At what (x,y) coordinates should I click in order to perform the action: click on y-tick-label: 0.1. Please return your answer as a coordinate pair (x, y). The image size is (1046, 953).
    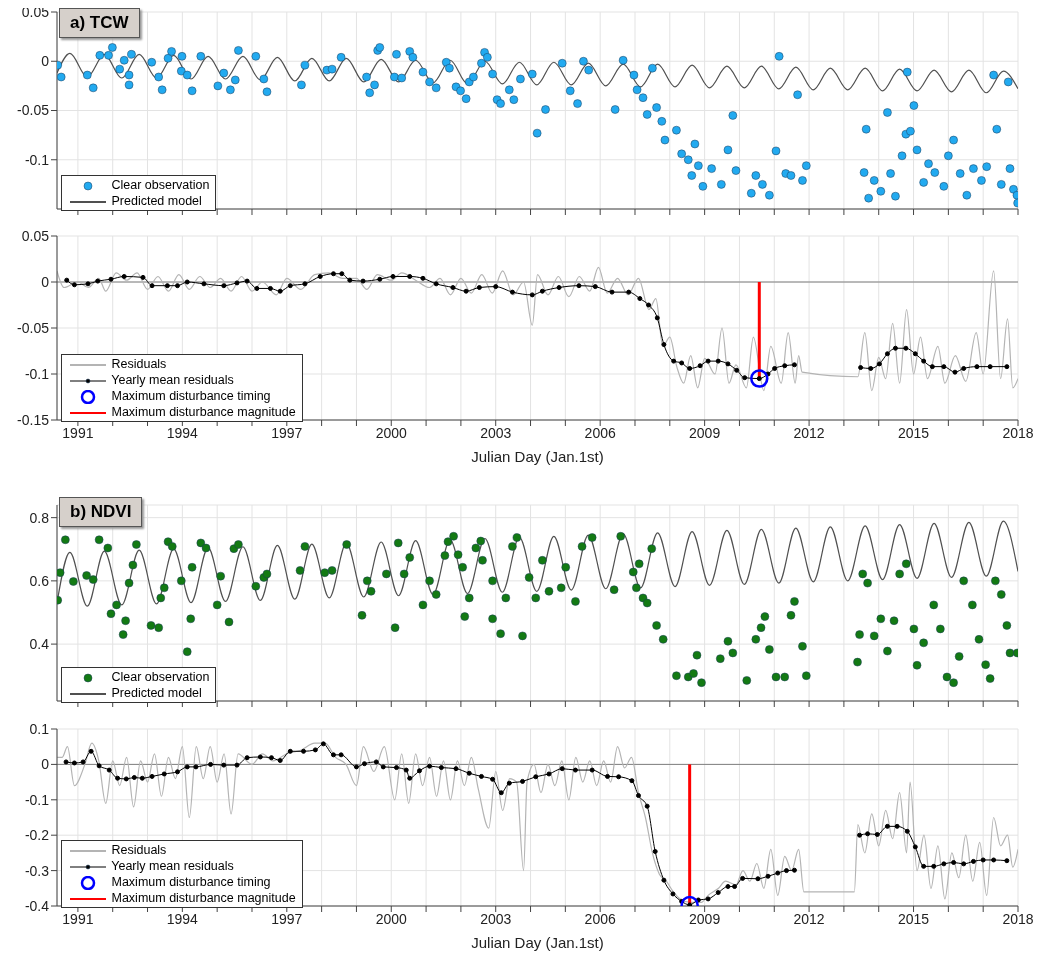
    Looking at the image, I should click on (39, 728).